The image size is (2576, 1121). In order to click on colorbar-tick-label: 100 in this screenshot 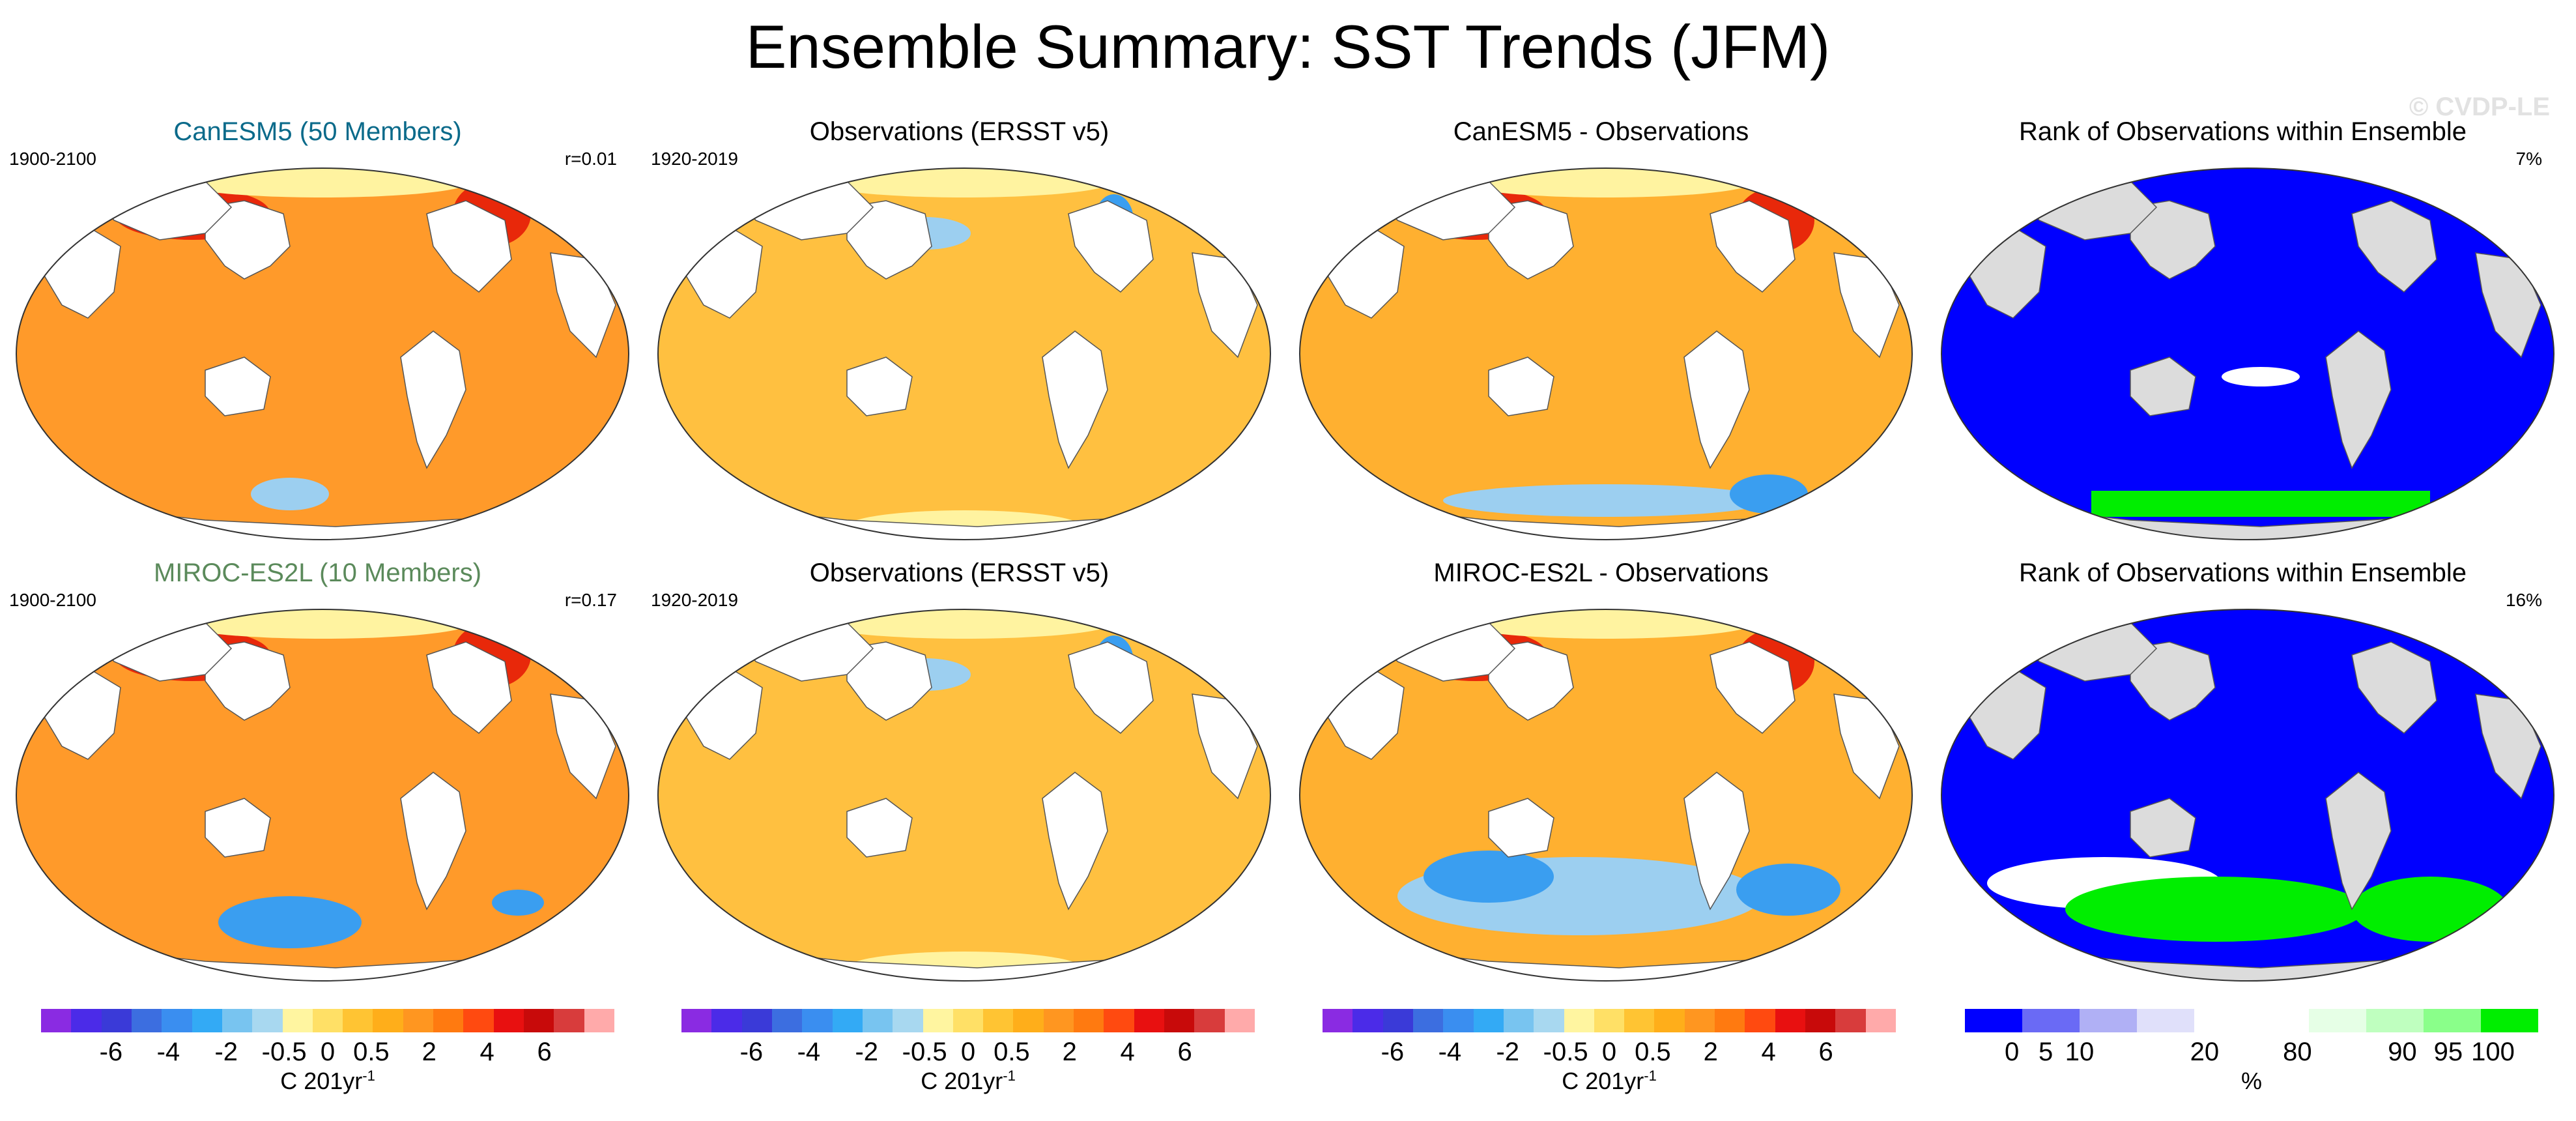, I will do `click(2493, 1052)`.